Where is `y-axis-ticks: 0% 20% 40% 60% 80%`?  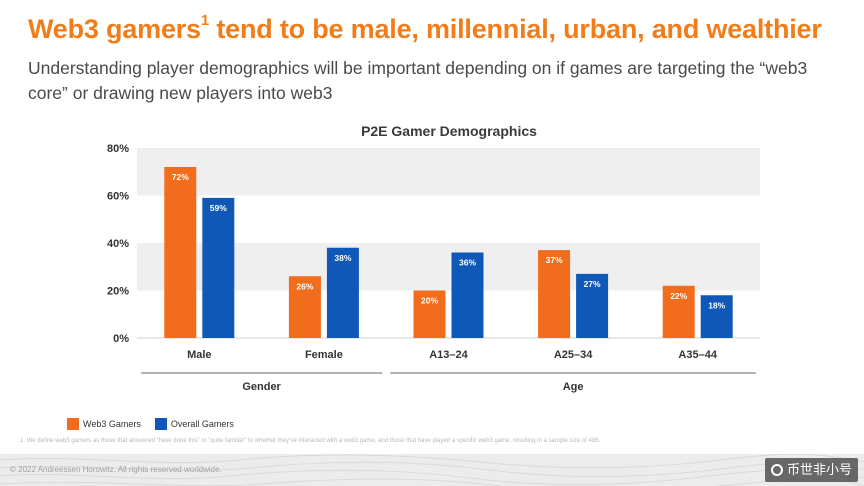 y-axis-ticks: 0% 20% 40% 60% 80% is located at coordinates (118, 244).